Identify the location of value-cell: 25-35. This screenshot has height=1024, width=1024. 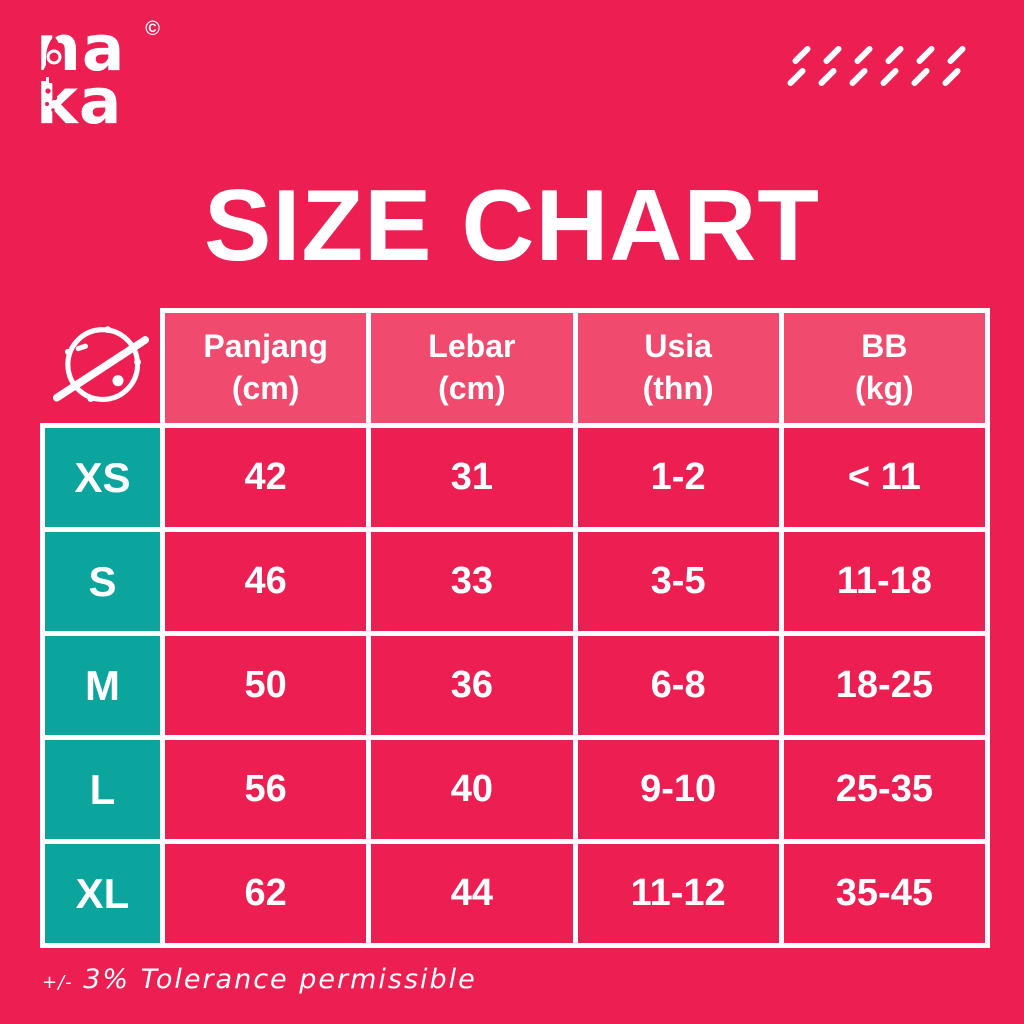
(884, 790).